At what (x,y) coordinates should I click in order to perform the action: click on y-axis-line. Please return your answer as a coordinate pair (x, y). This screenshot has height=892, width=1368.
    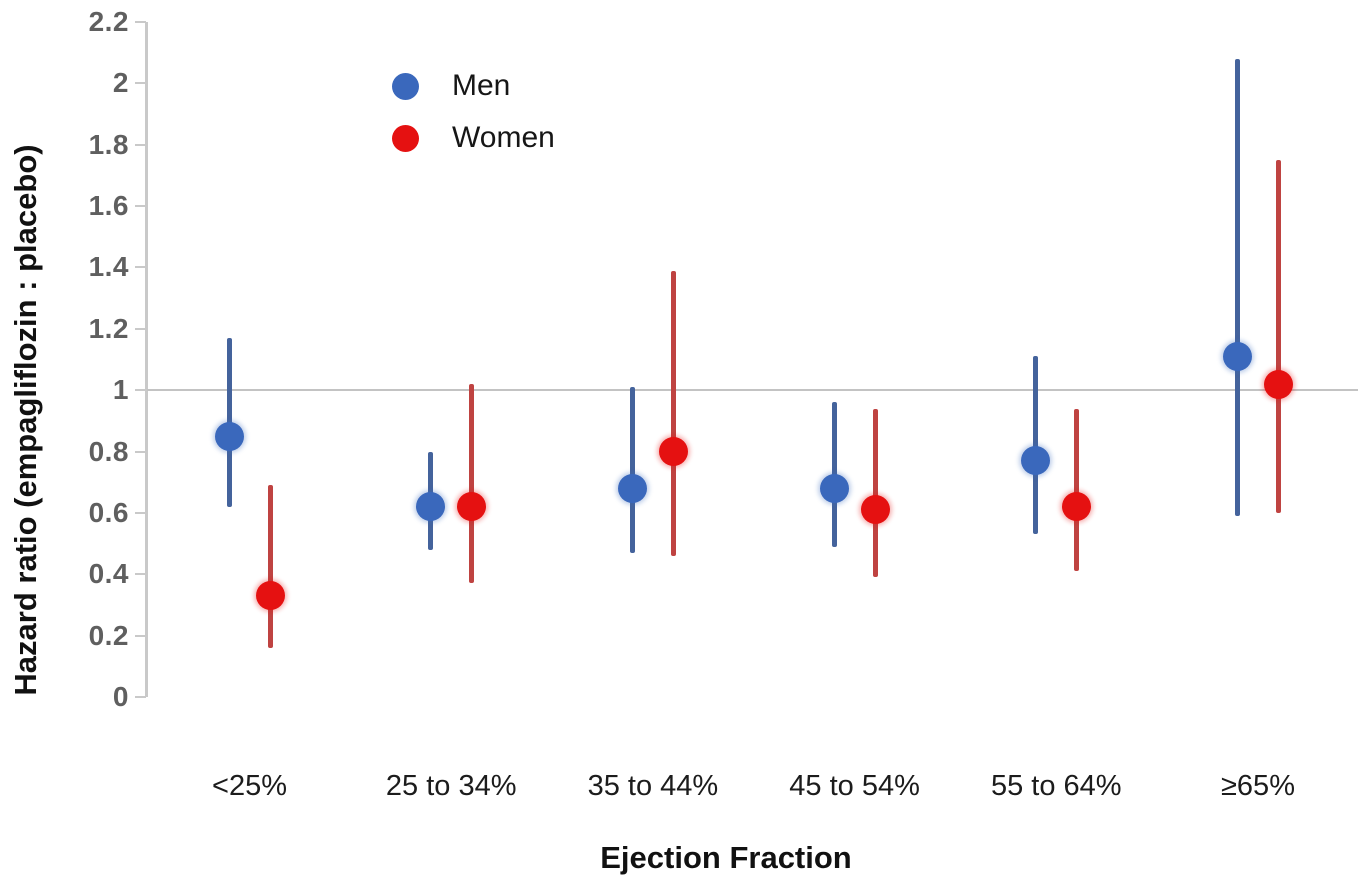
    Looking at the image, I should click on (146, 359).